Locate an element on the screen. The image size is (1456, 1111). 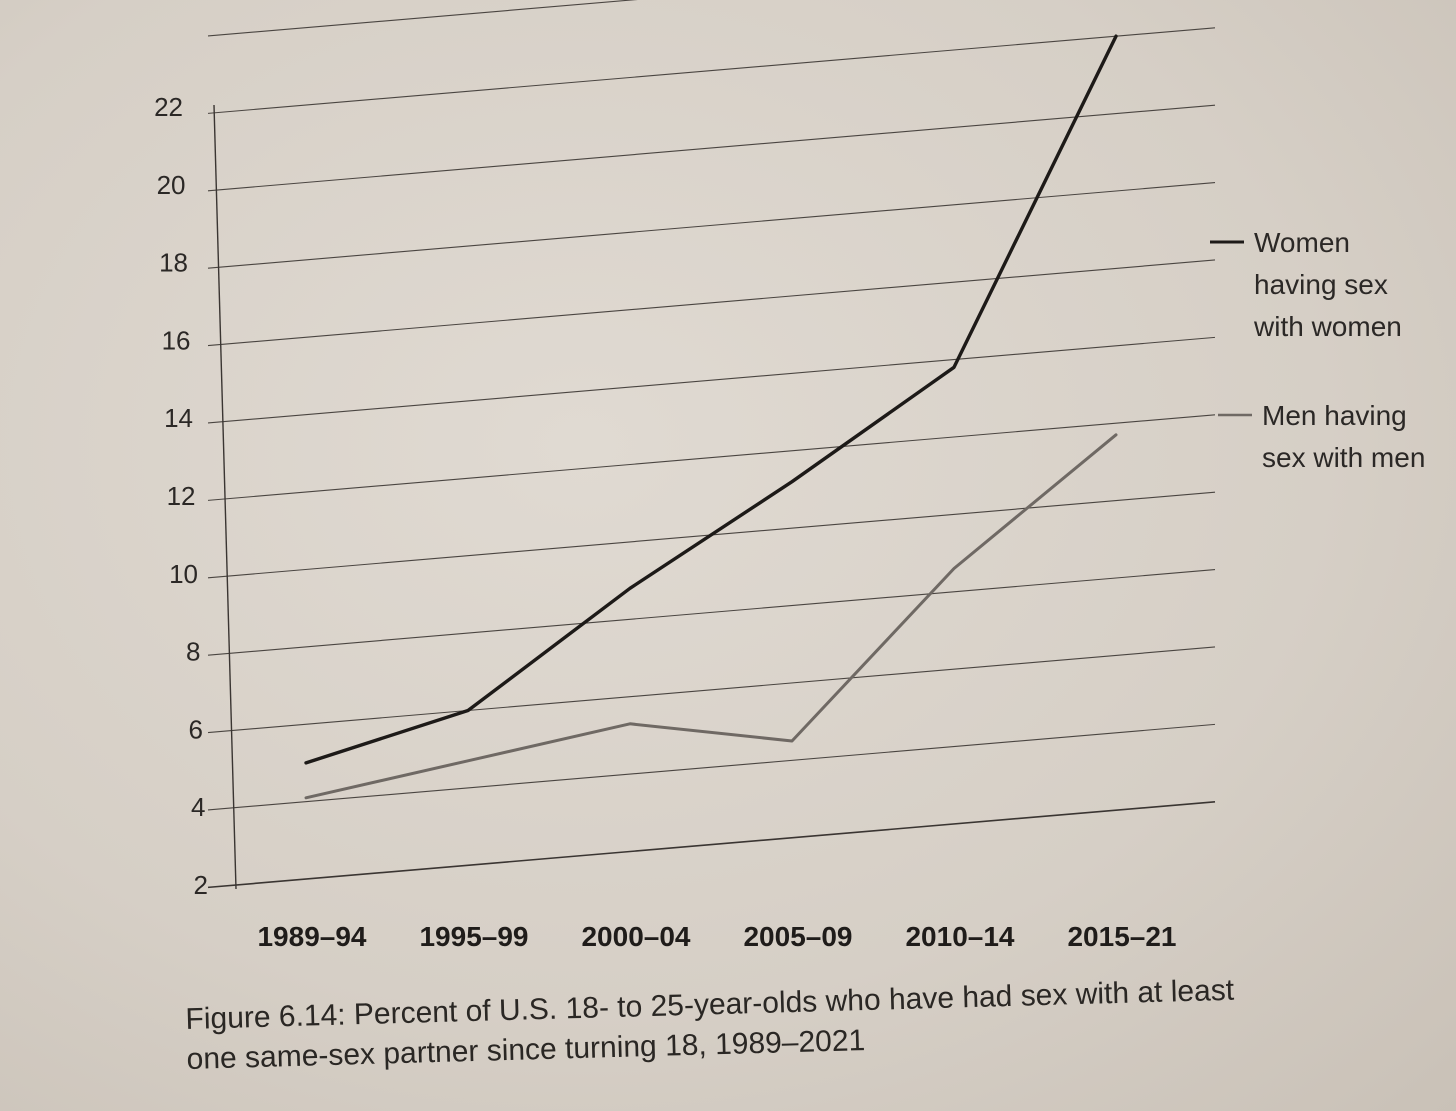
y-tick-label: 14 is located at coordinates (178, 418).